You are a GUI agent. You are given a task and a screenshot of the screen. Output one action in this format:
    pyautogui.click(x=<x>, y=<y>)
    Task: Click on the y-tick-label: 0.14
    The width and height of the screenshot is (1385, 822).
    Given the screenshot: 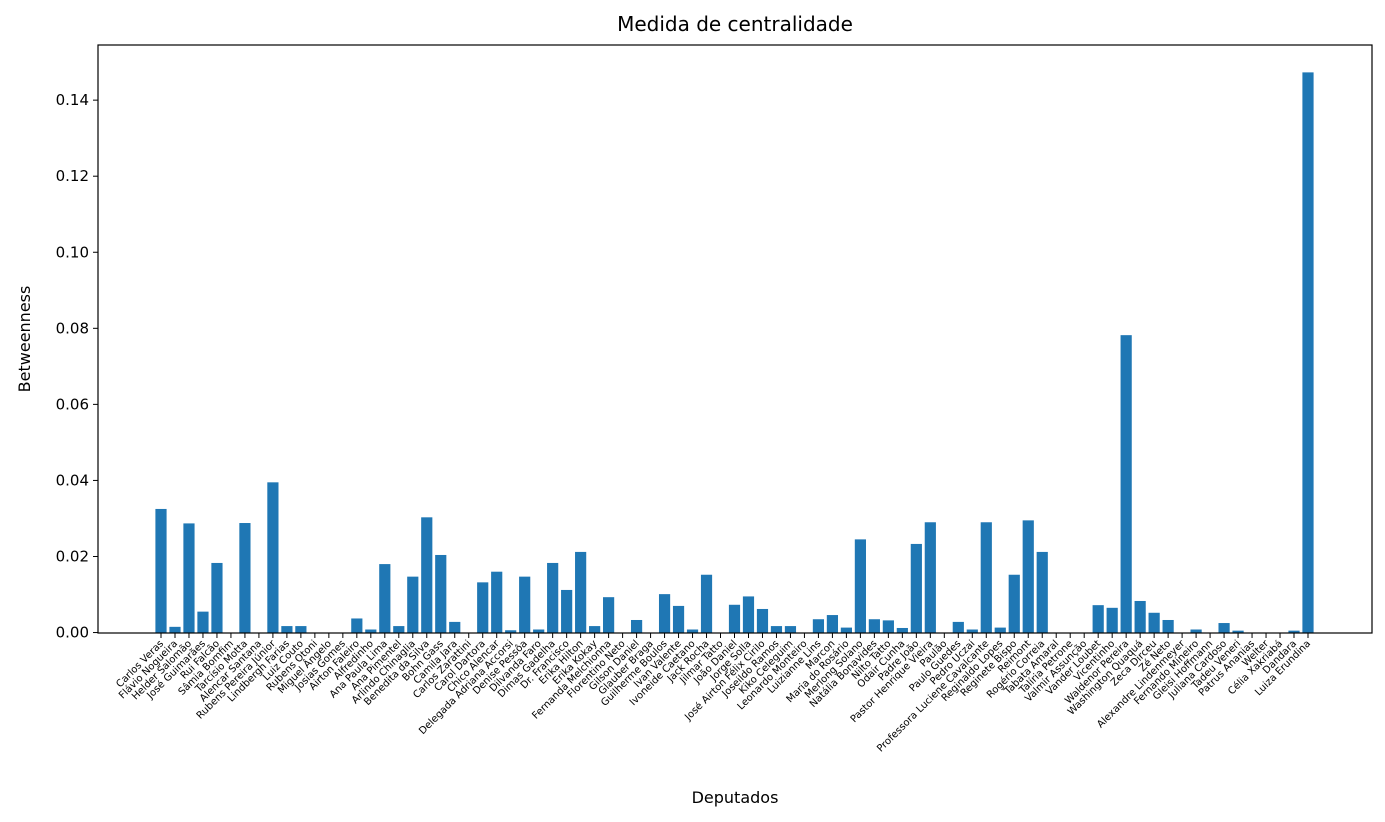 What is the action you would take?
    pyautogui.click(x=72, y=100)
    